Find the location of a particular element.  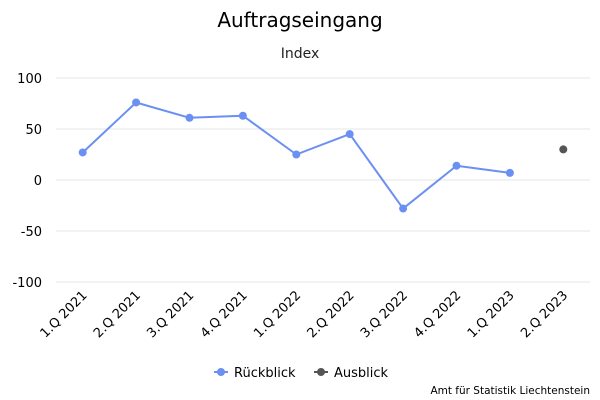

legend-item-1: Ausblick is located at coordinates (351, 373).